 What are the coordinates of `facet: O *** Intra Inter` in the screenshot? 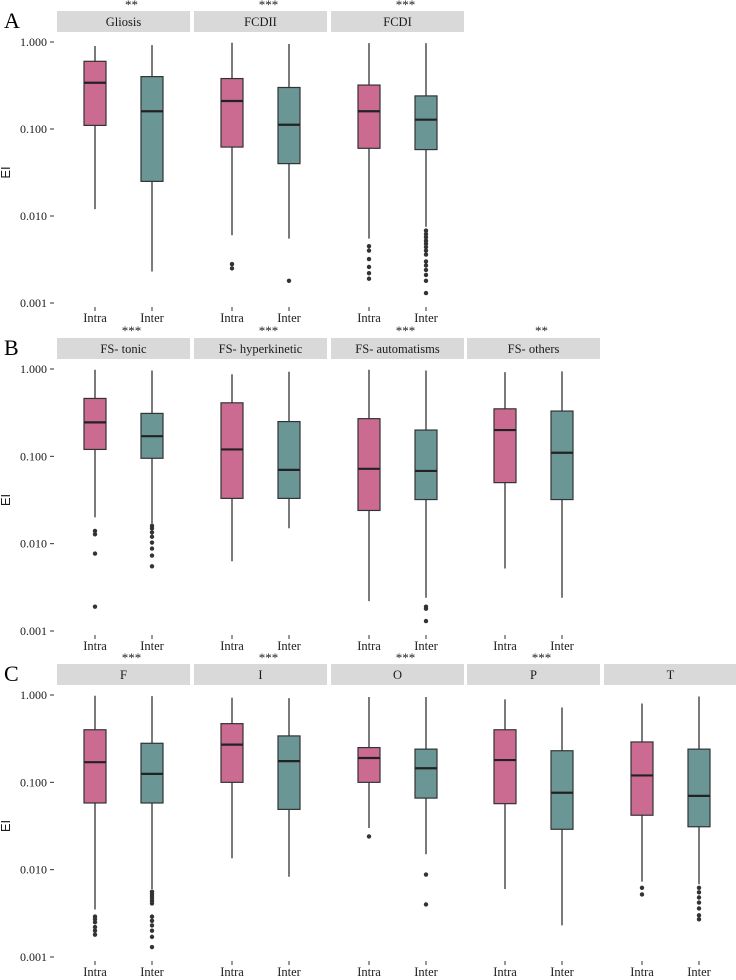 It's located at (397, 814).